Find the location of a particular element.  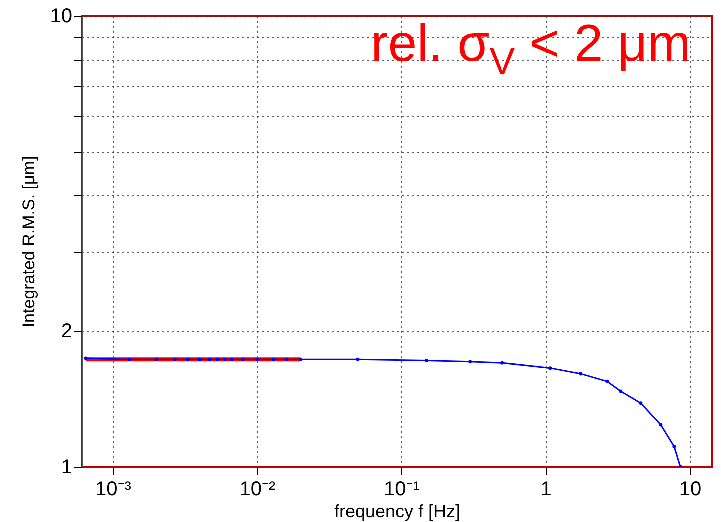

y-tick-label: 1 is located at coordinates (66, 467).